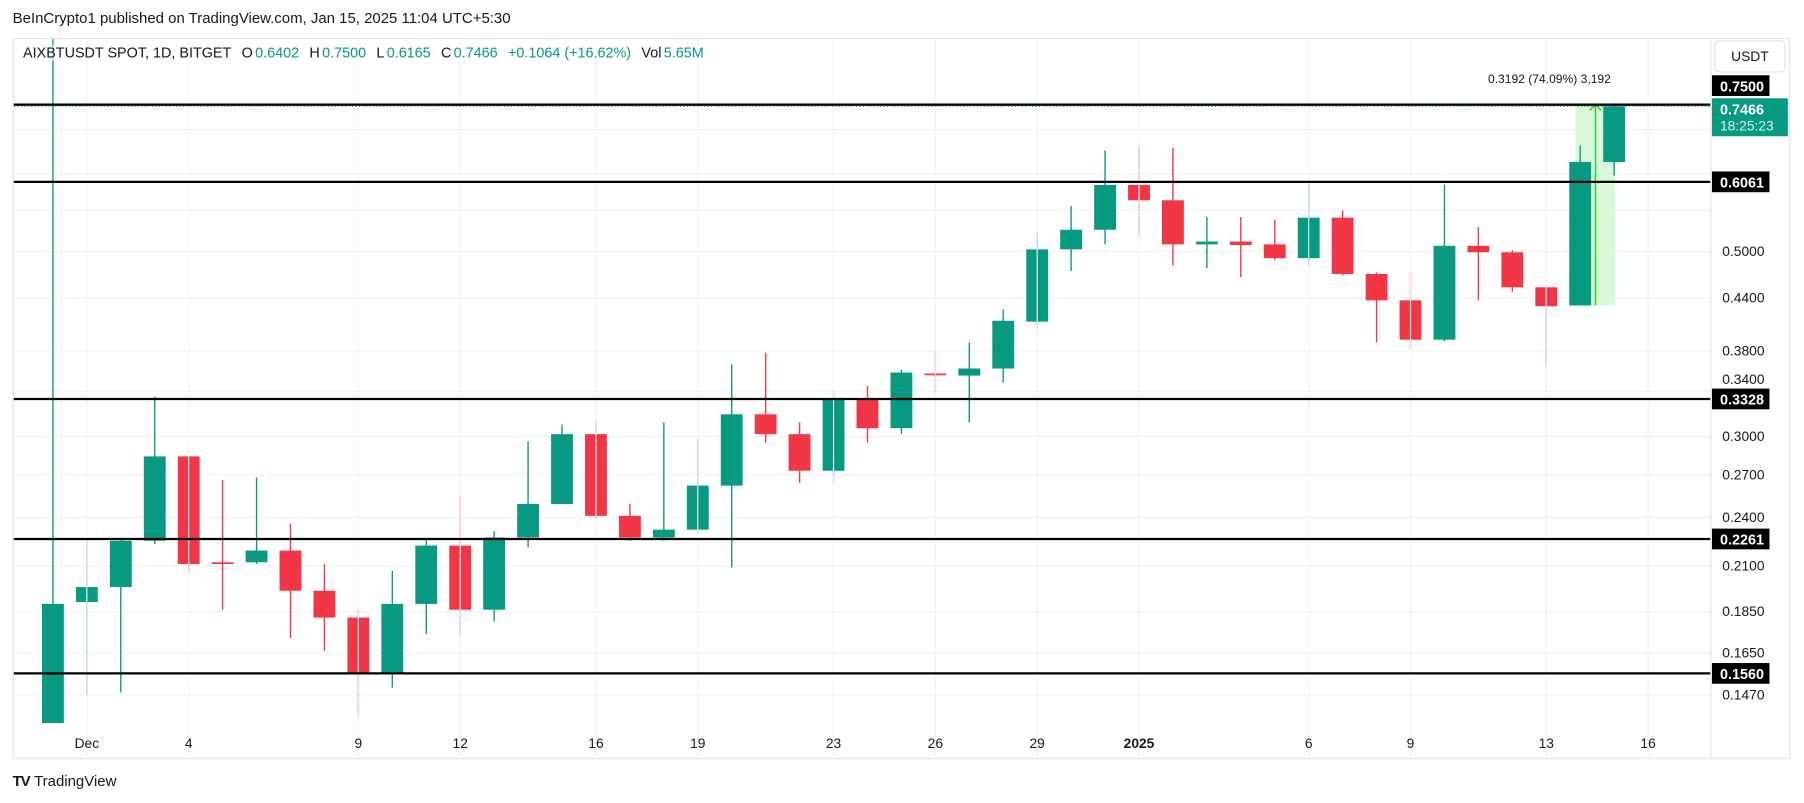 The width and height of the screenshot is (1804, 803). Describe the element at coordinates (1750, 56) in the screenshot. I see `currency-button: USDT` at that location.